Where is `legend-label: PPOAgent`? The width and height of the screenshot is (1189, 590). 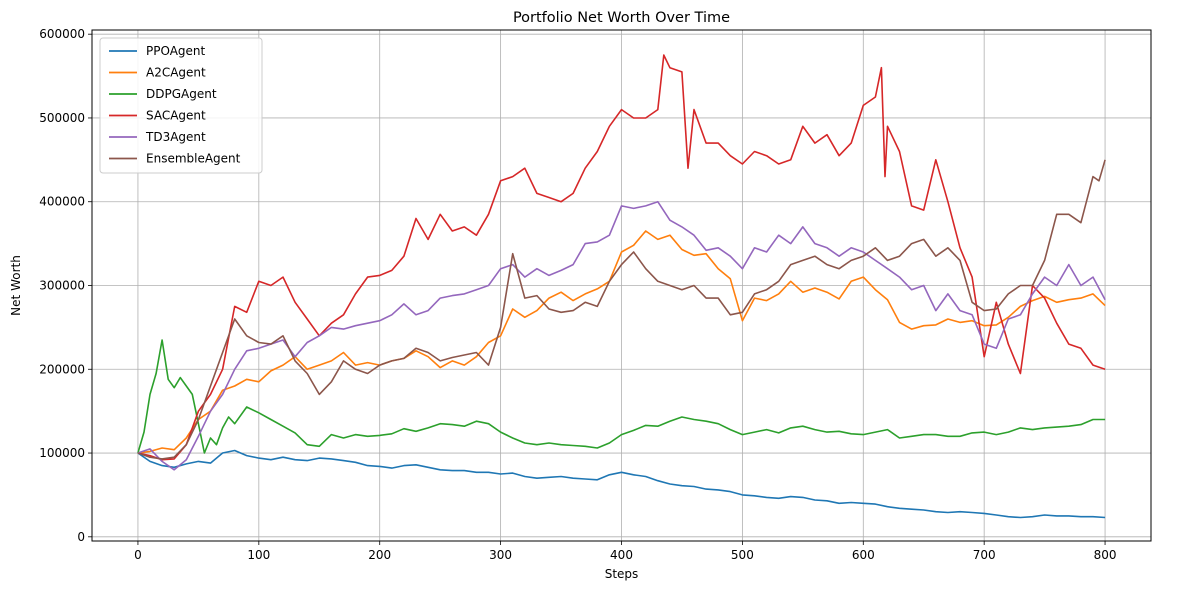
legend-label: PPOAgent is located at coordinates (176, 51).